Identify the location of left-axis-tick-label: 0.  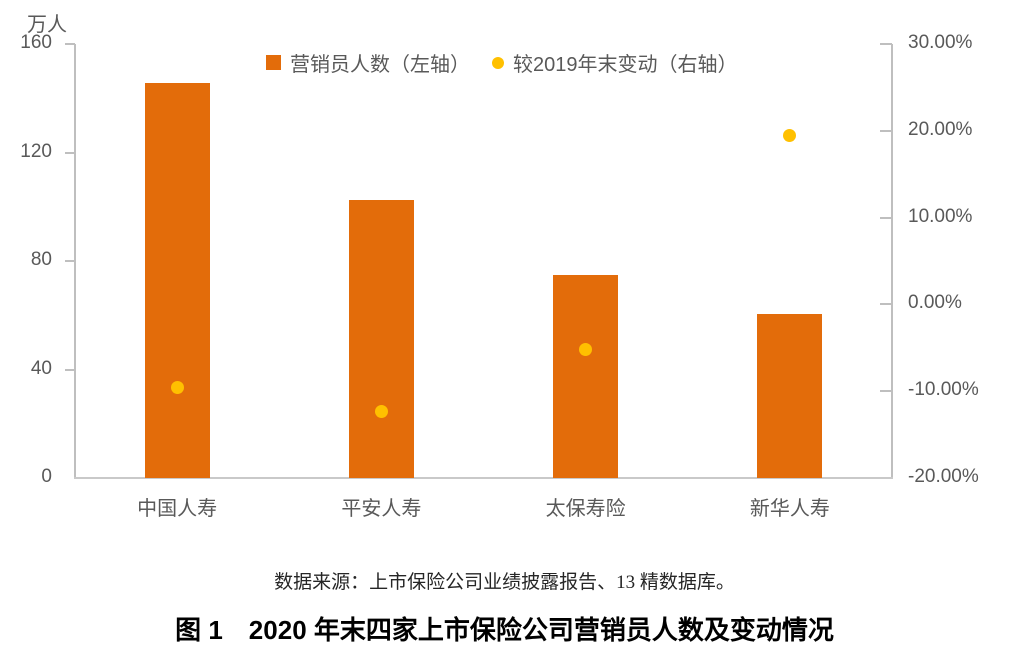
(46, 476).